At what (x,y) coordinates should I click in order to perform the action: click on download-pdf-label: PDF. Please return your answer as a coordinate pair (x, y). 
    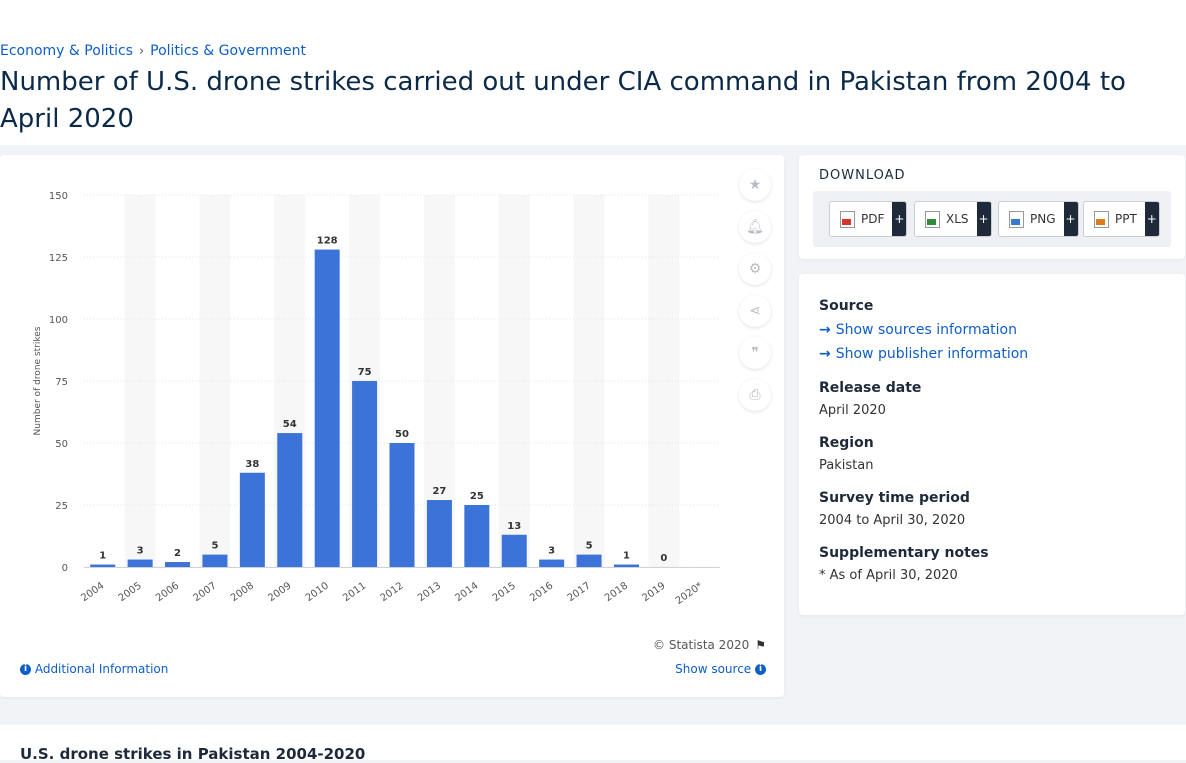
    Looking at the image, I should click on (873, 219).